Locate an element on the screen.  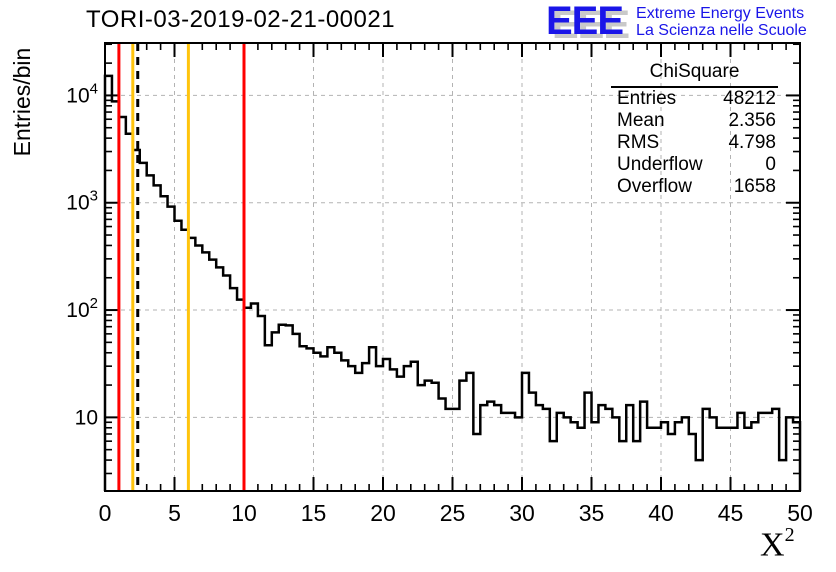
stats-value: 0 is located at coordinates (770, 164).